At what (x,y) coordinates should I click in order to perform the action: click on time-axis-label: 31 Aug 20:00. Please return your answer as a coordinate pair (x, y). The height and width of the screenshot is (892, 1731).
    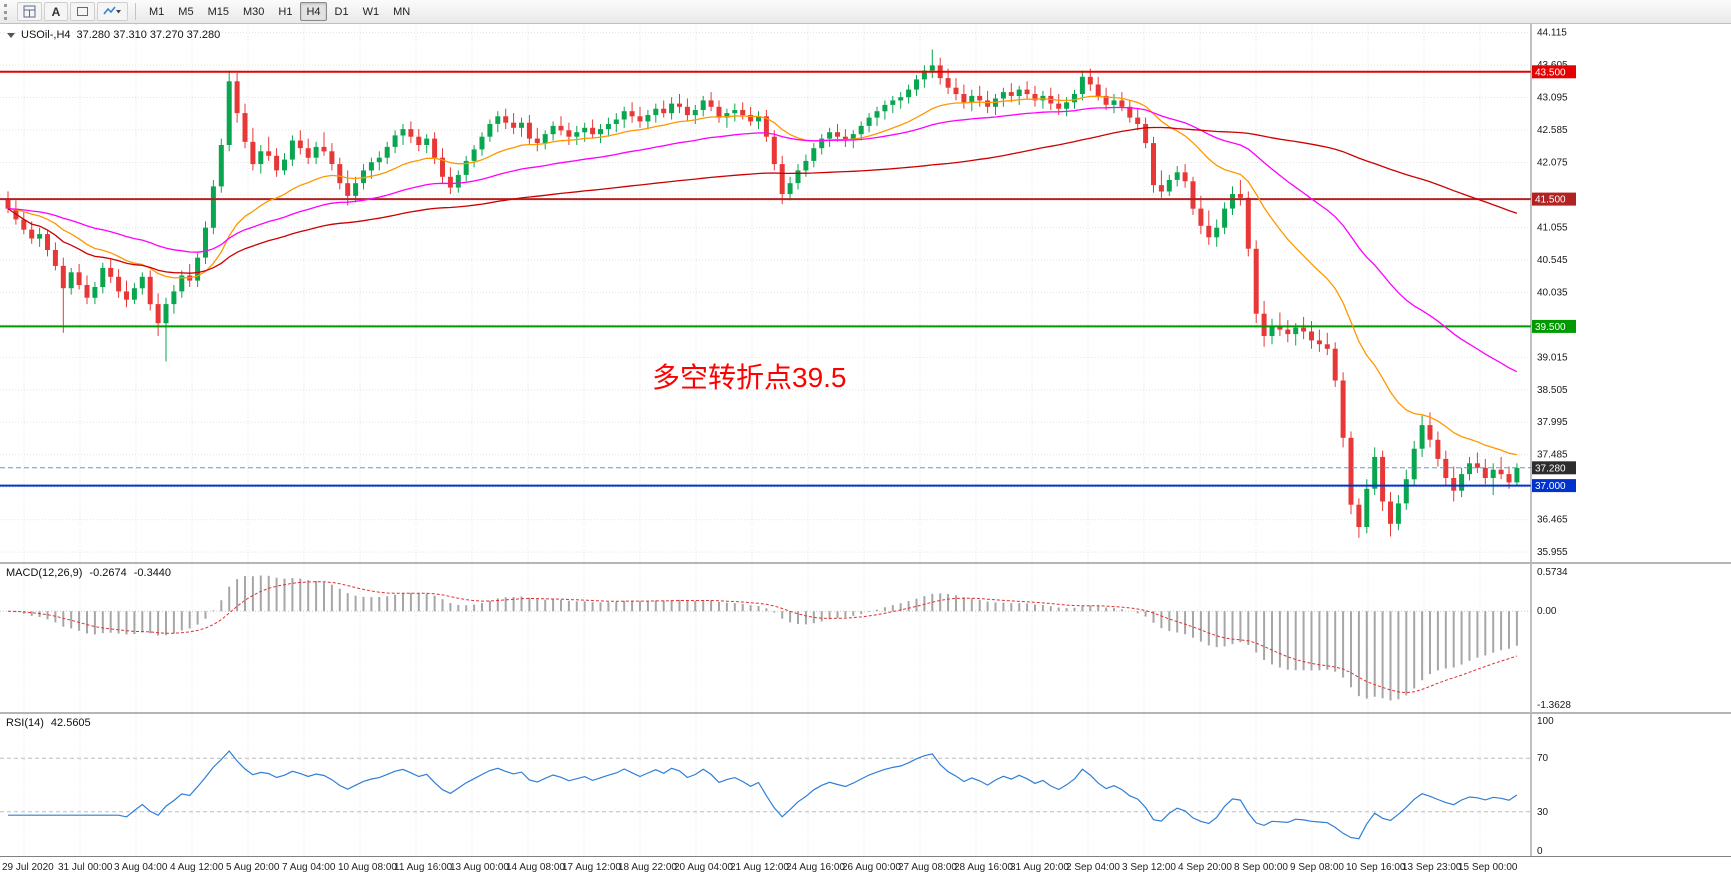
    Looking at the image, I should click on (1039, 867).